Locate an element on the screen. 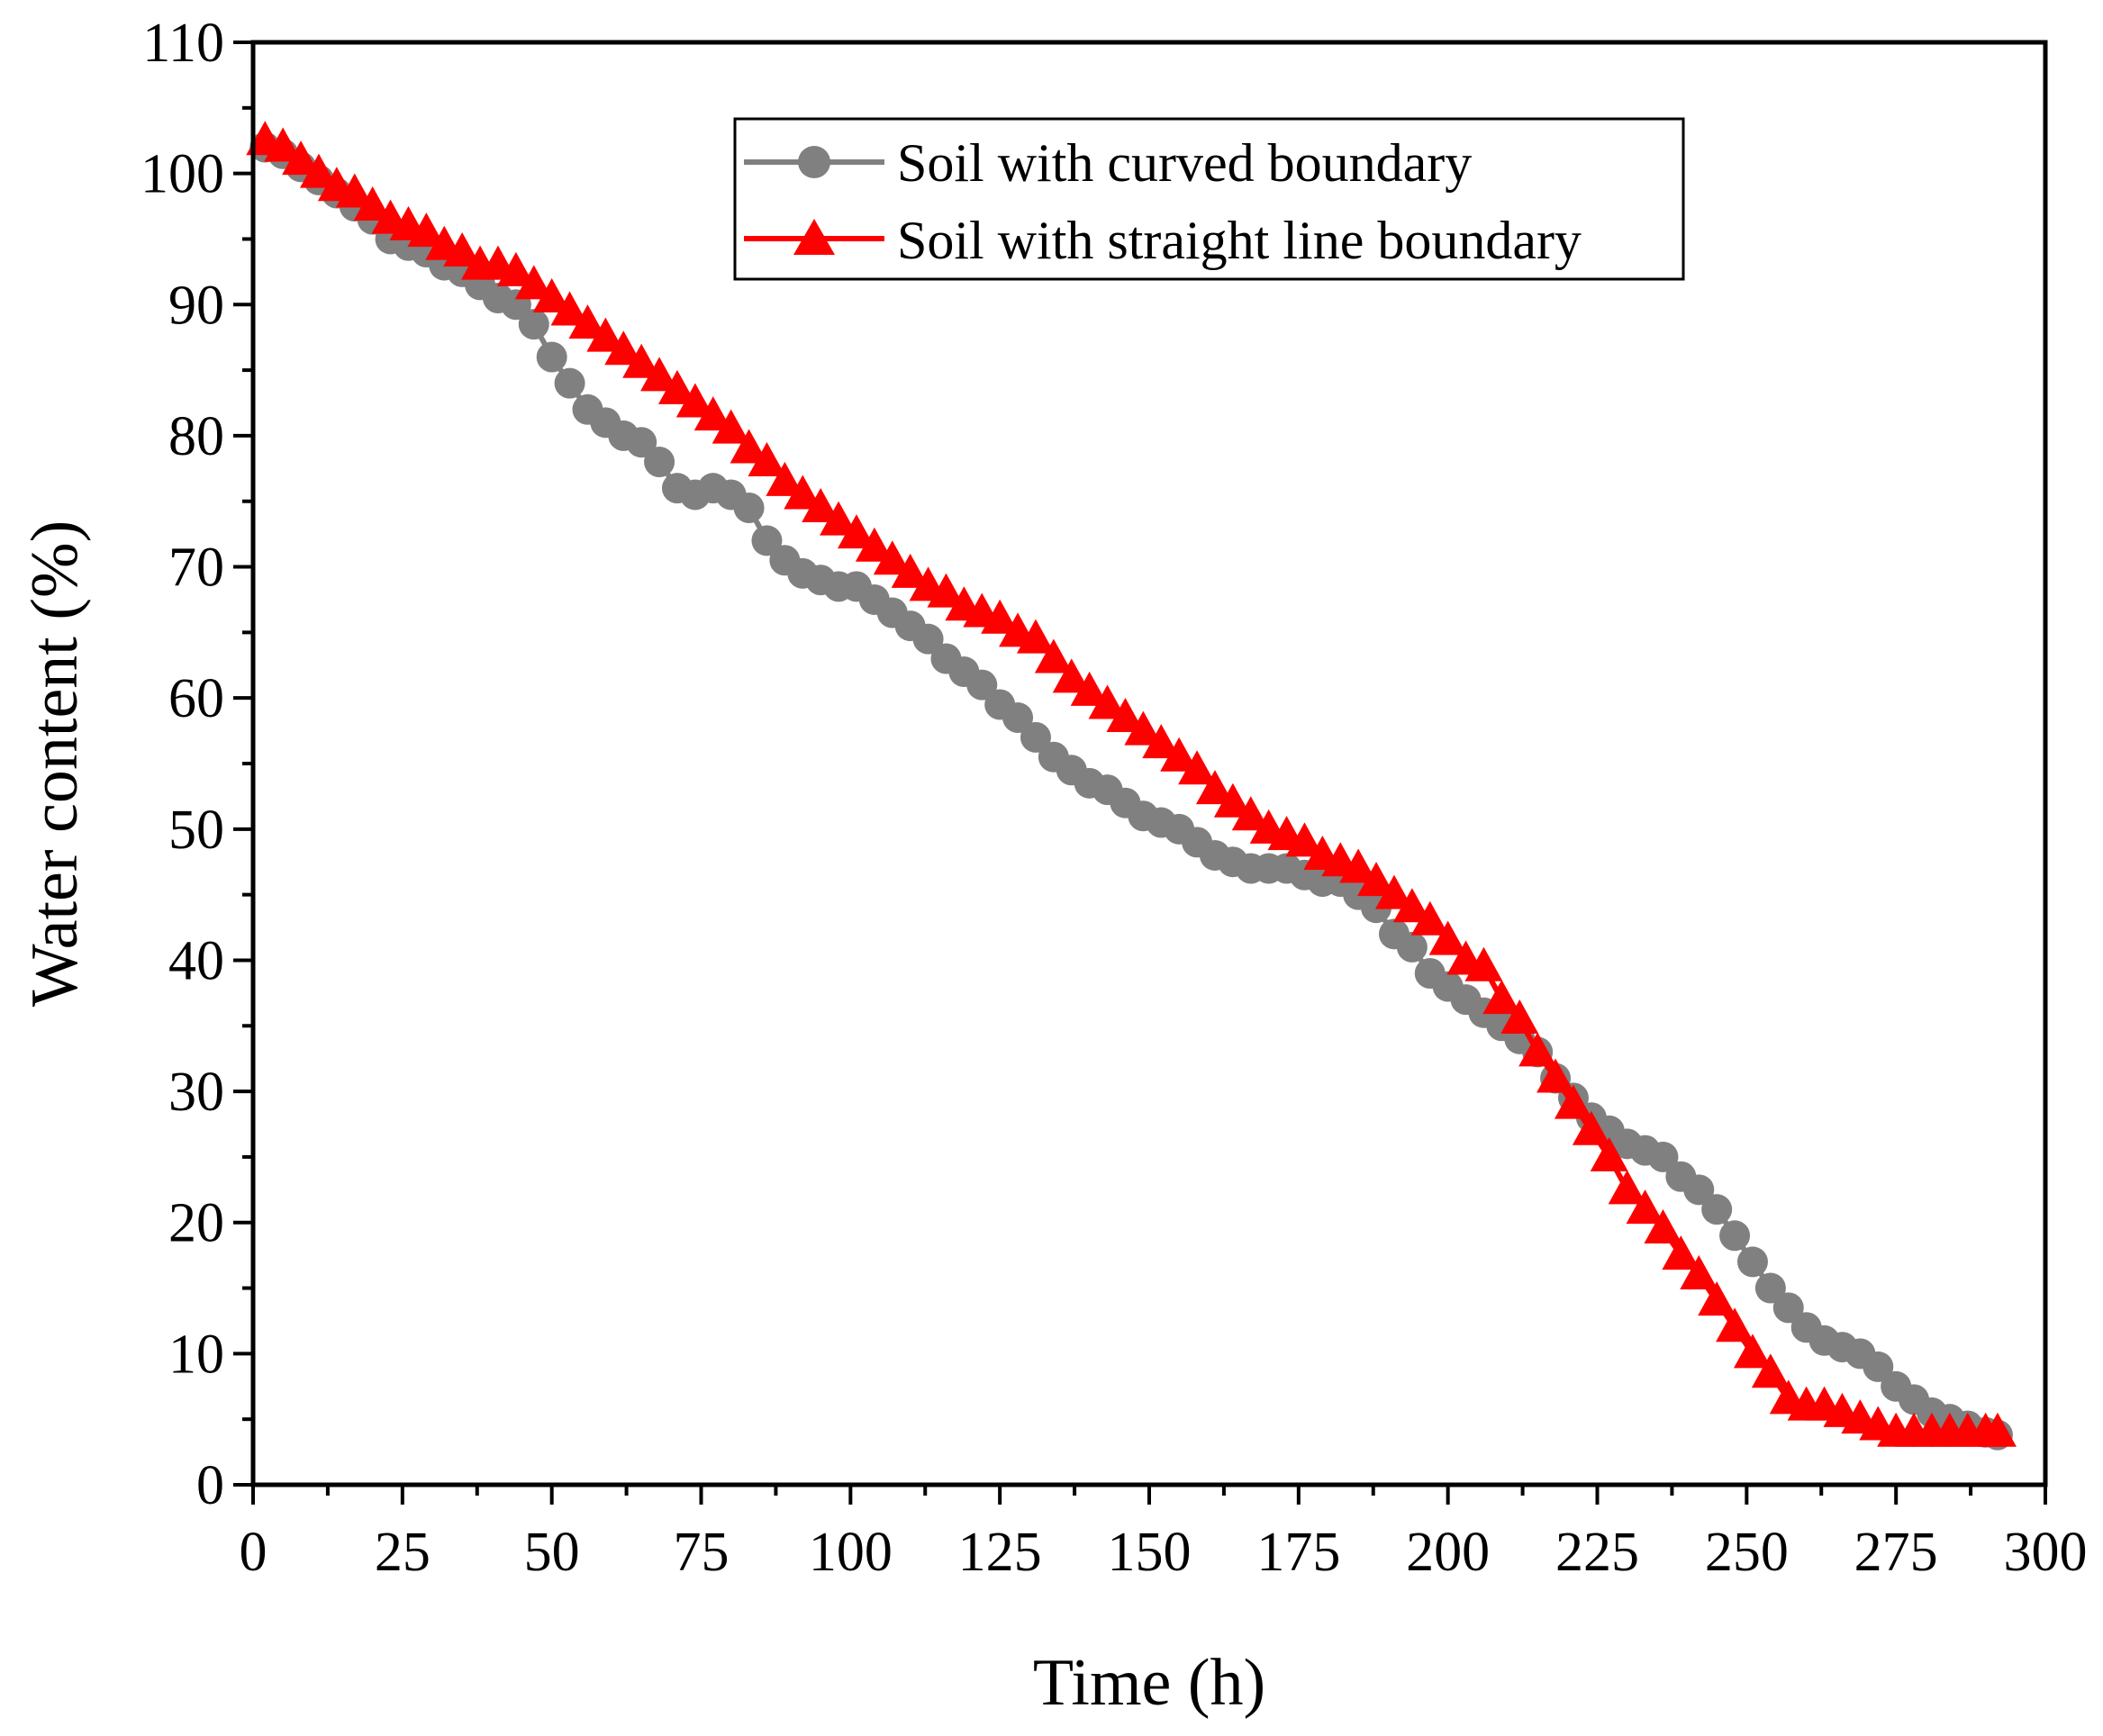  y-tick-label: 20 is located at coordinates (196, 1223).